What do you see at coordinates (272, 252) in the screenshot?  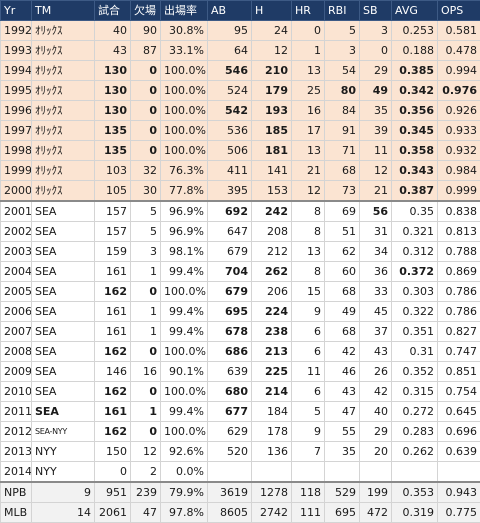 I see `cell-hits: 212` at bounding box center [272, 252].